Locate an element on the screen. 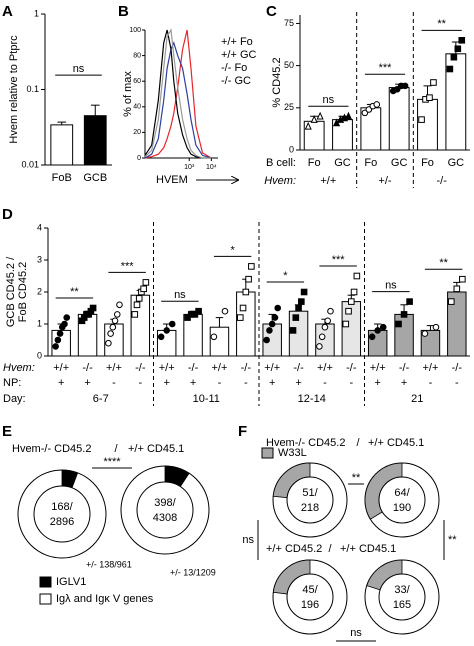 The width and height of the screenshot is (474, 646). x-tick-label: -/- is located at coordinates (87, 368).